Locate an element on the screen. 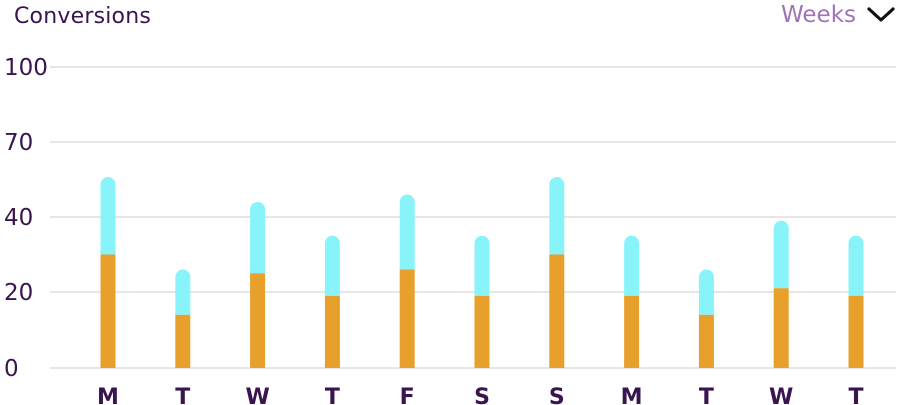  y-tick-label: 20 is located at coordinates (18, 293).